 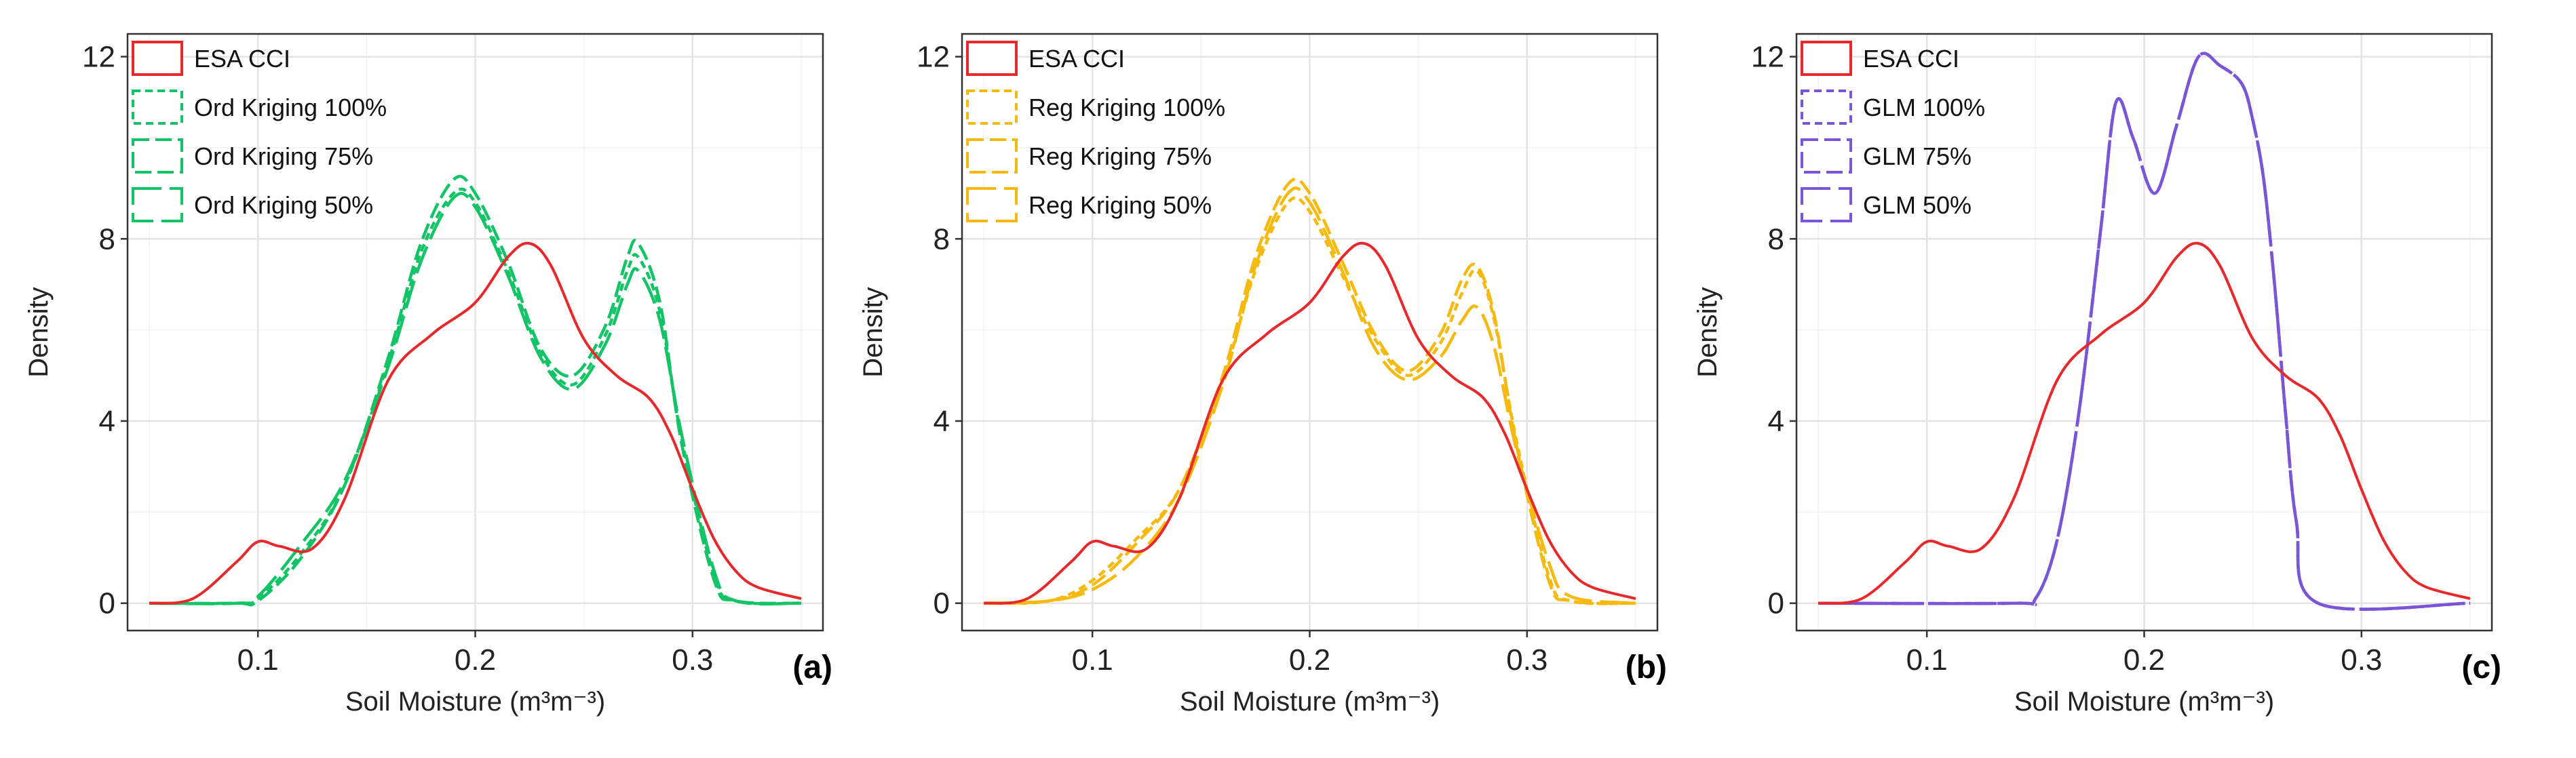 I want to click on panel-label: (a), so click(x=812, y=667).